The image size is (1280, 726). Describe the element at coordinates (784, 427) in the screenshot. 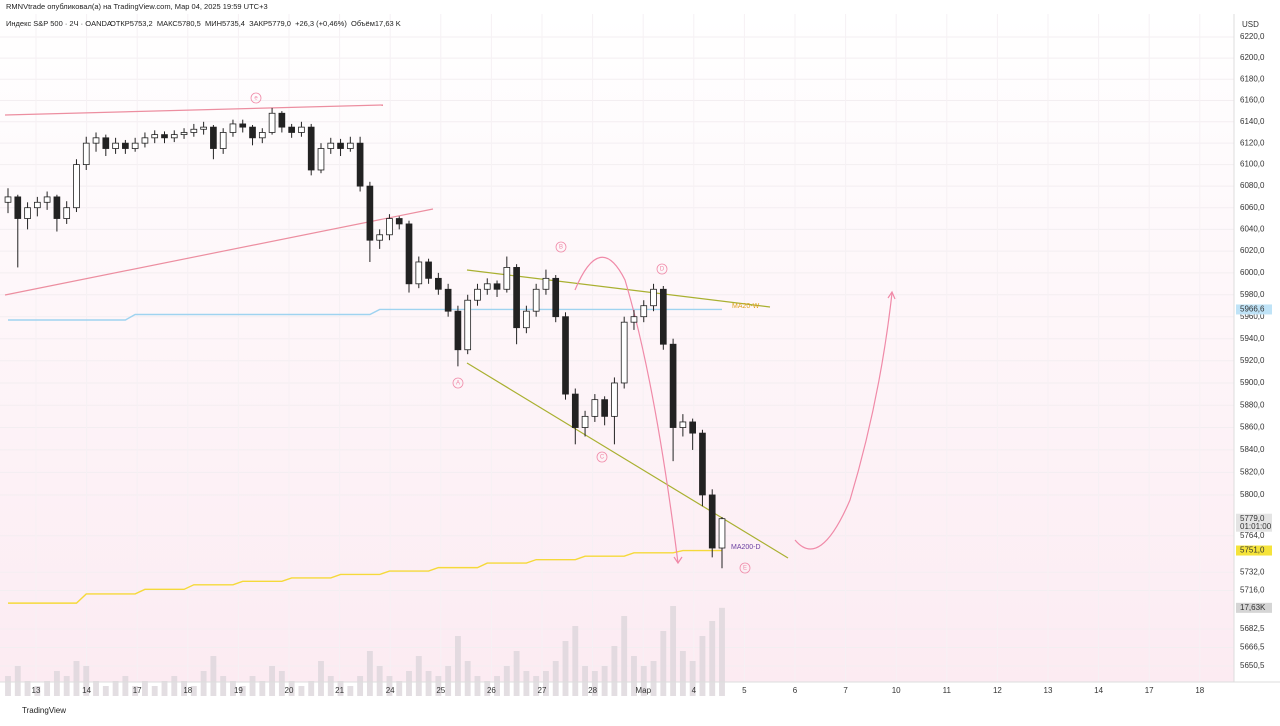

I see `arrow-head` at that location.